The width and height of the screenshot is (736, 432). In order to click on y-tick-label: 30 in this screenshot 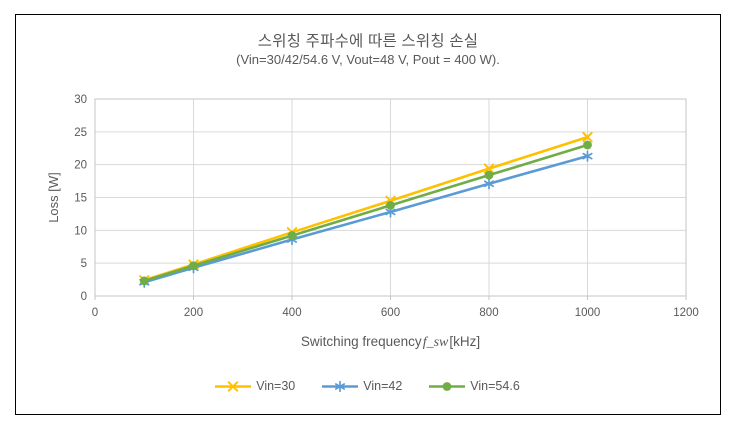, I will do `click(80, 100)`.